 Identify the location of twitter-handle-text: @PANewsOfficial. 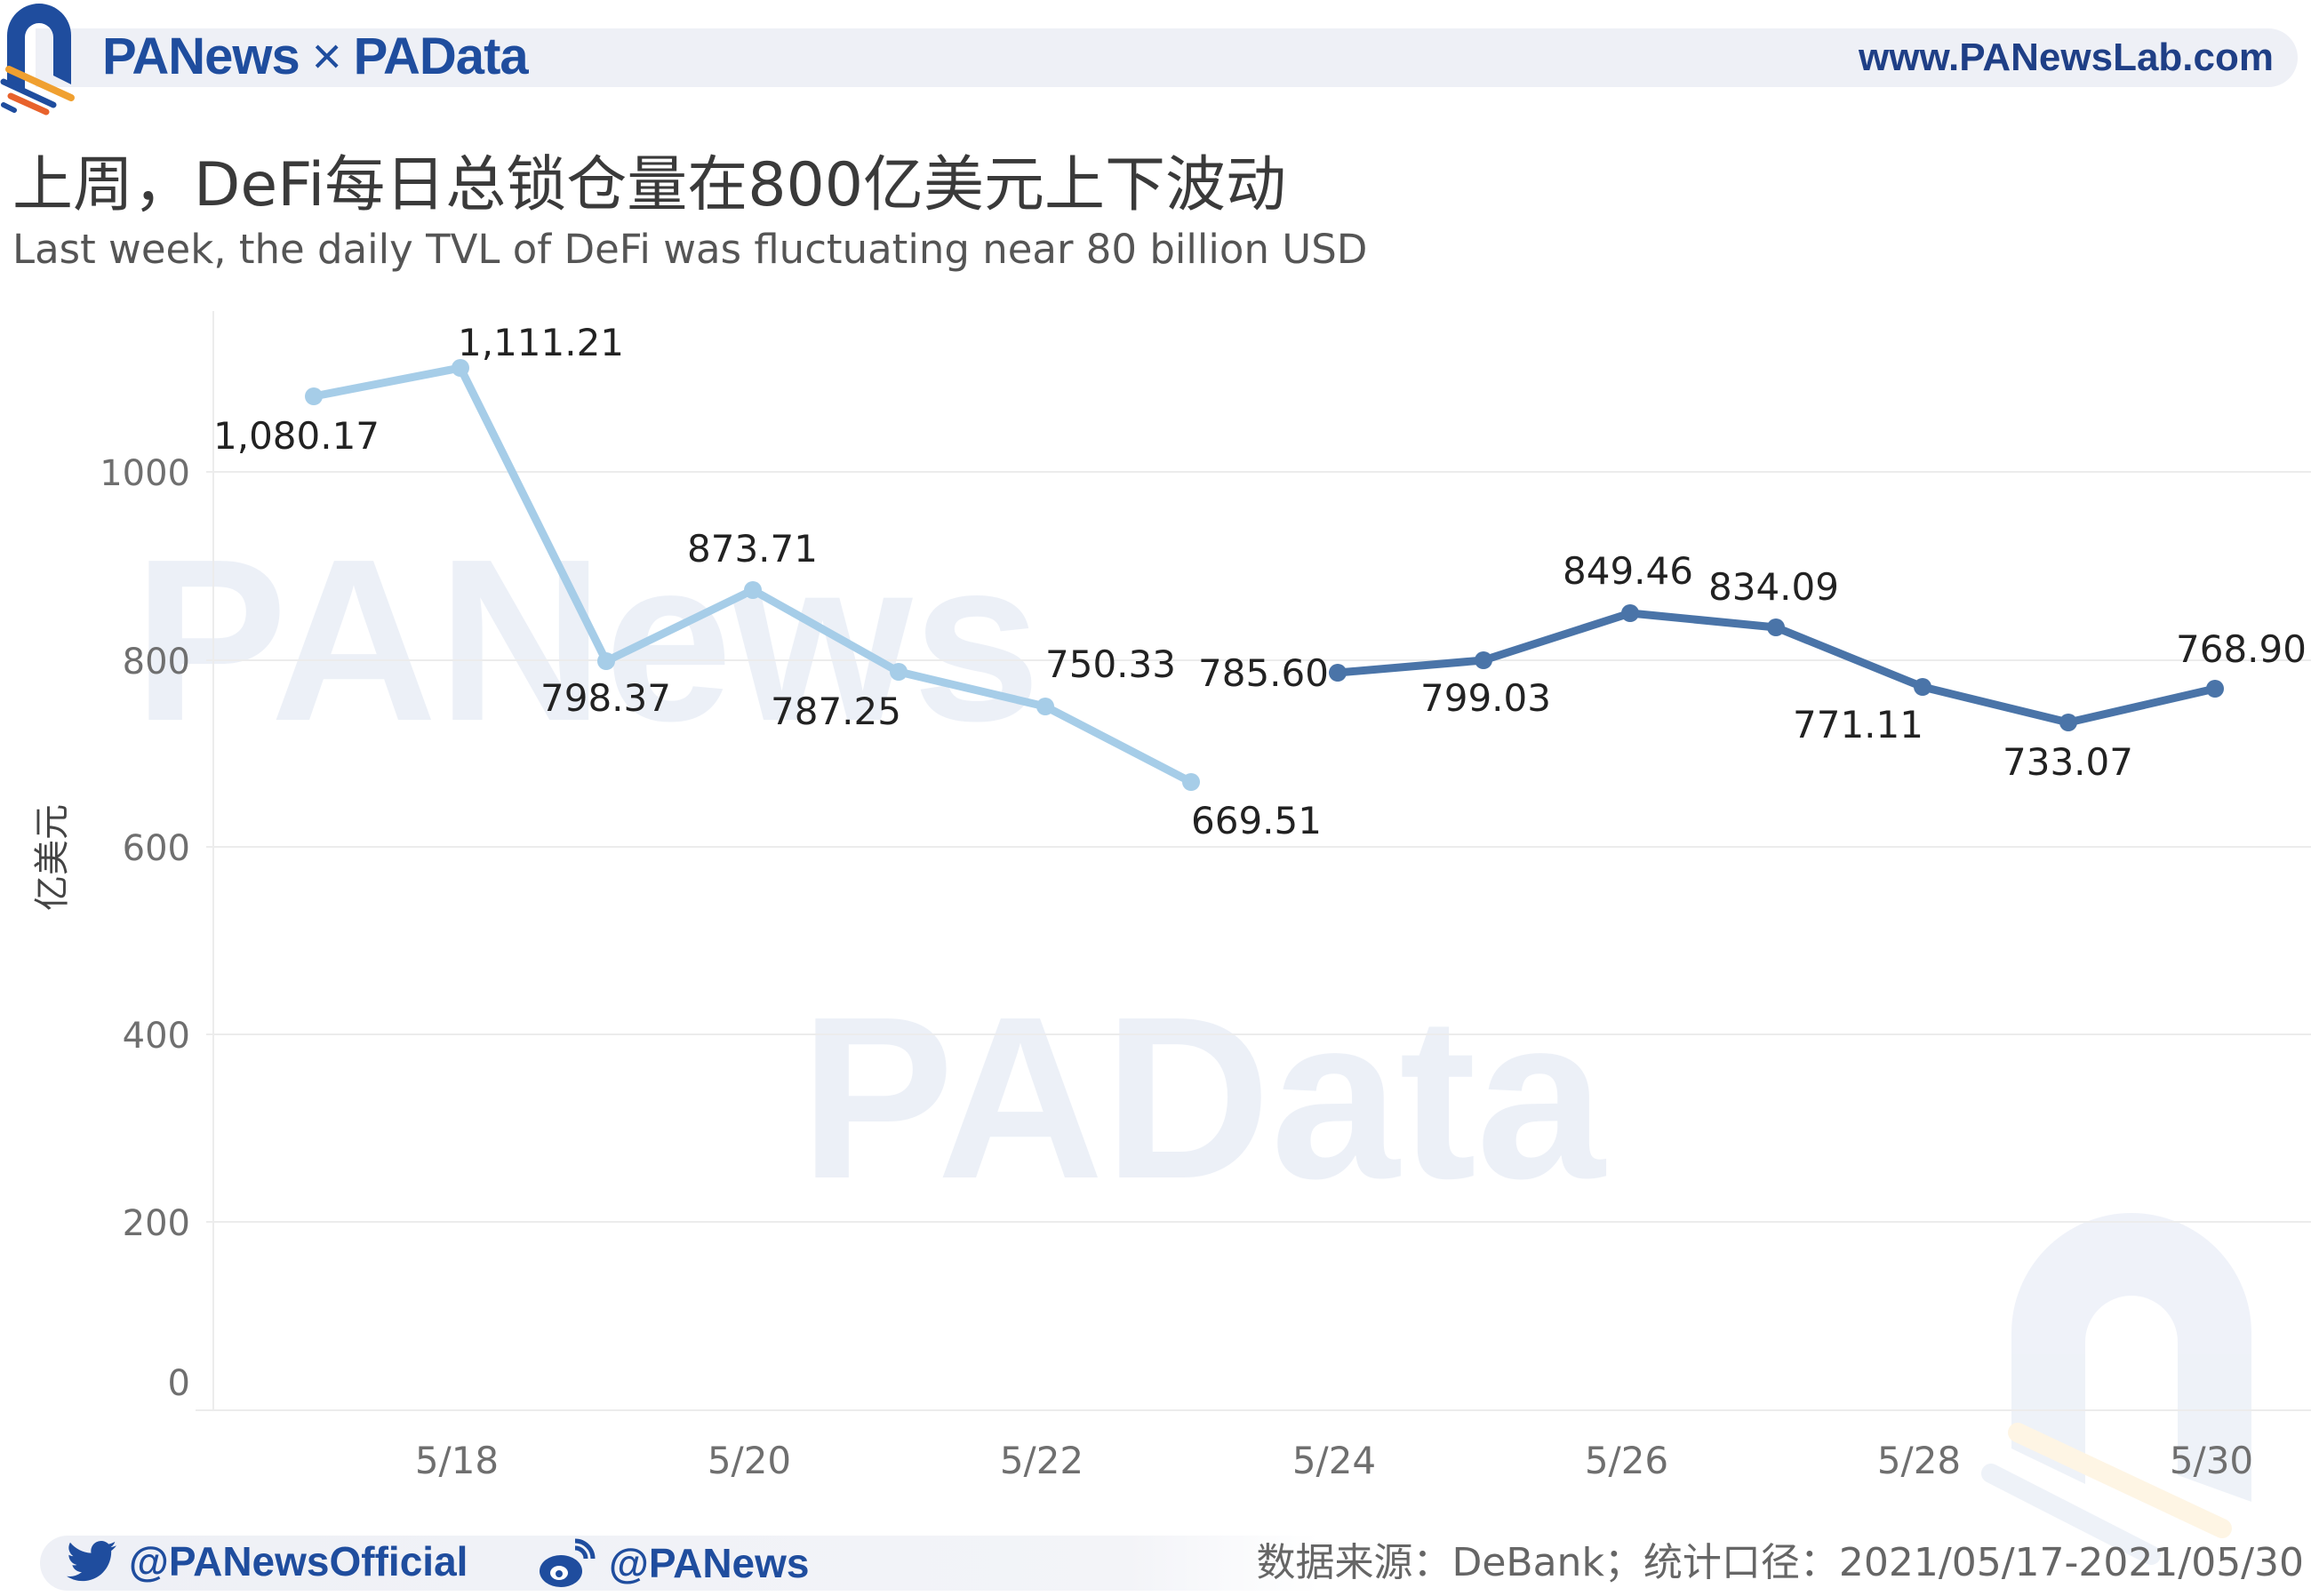
(298, 1561).